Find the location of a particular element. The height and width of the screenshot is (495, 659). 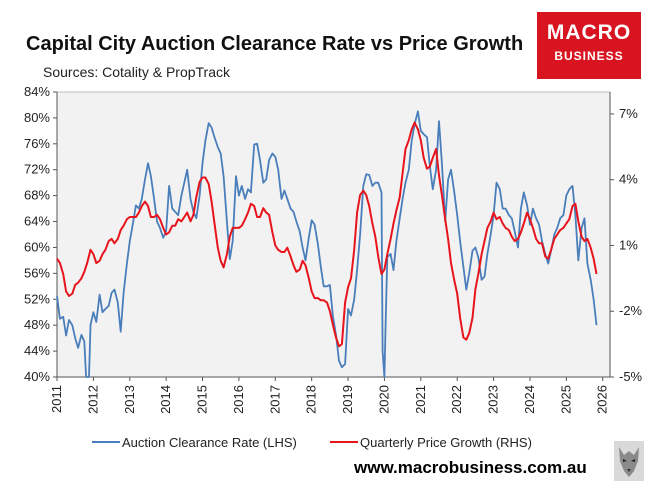

legend-item: Quarterly Price Growth (RHS) is located at coordinates (431, 442).